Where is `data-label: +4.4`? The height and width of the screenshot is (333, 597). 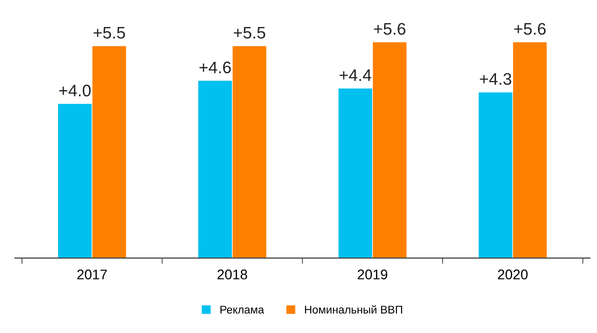 data-label: +4.4 is located at coordinates (356, 75).